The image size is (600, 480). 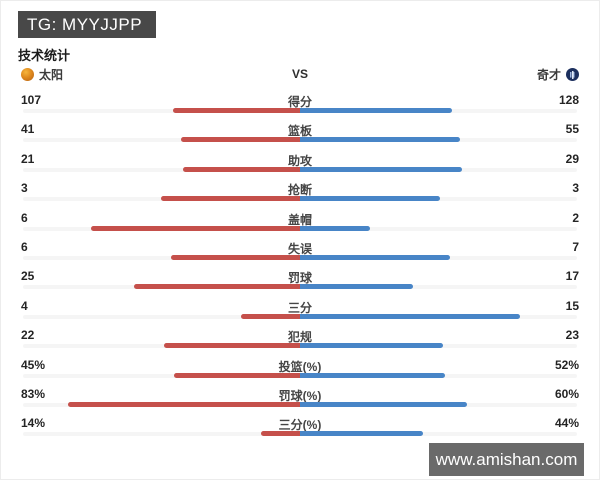 I want to click on away-value: 15, so click(x=572, y=305).